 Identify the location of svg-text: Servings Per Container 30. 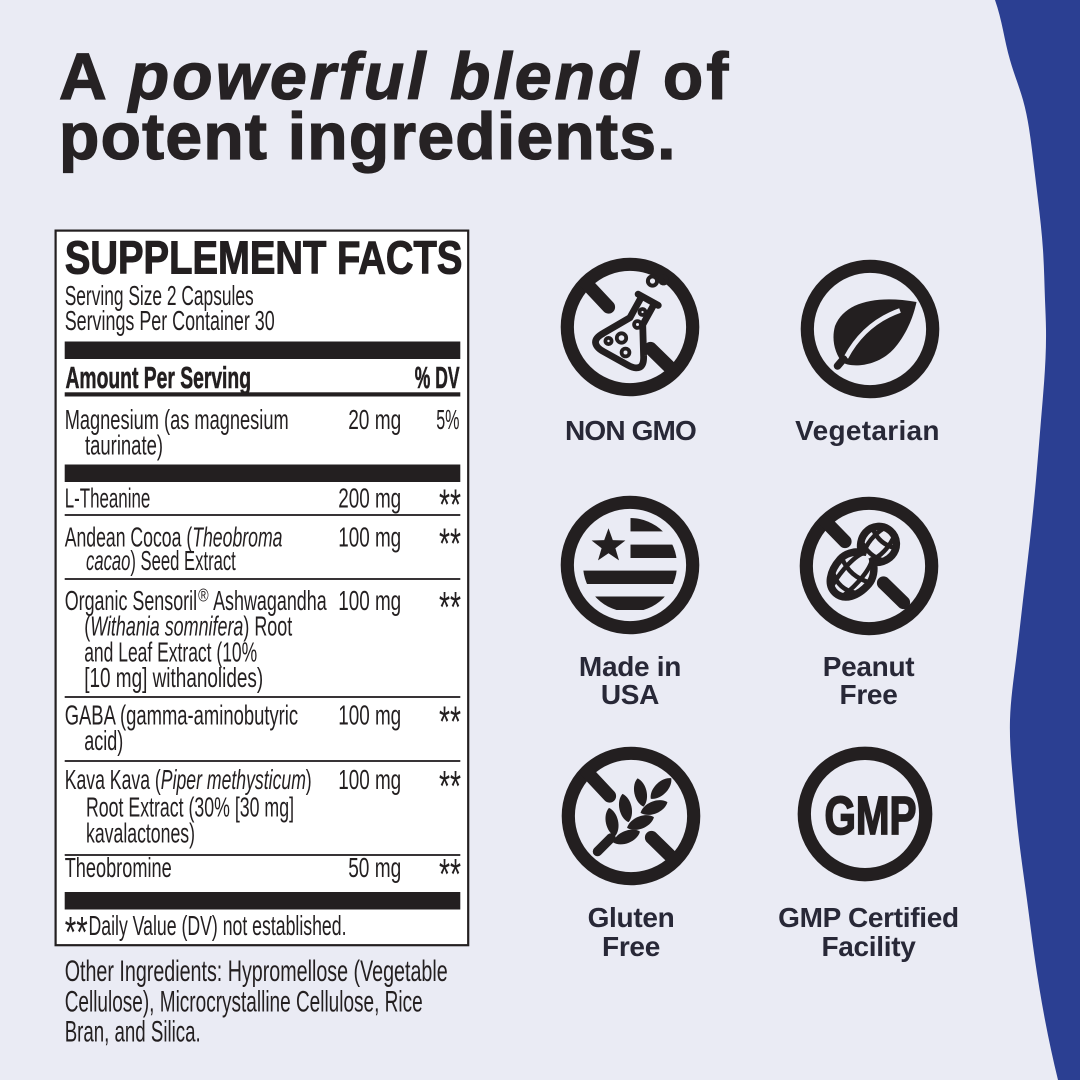
(170, 320).